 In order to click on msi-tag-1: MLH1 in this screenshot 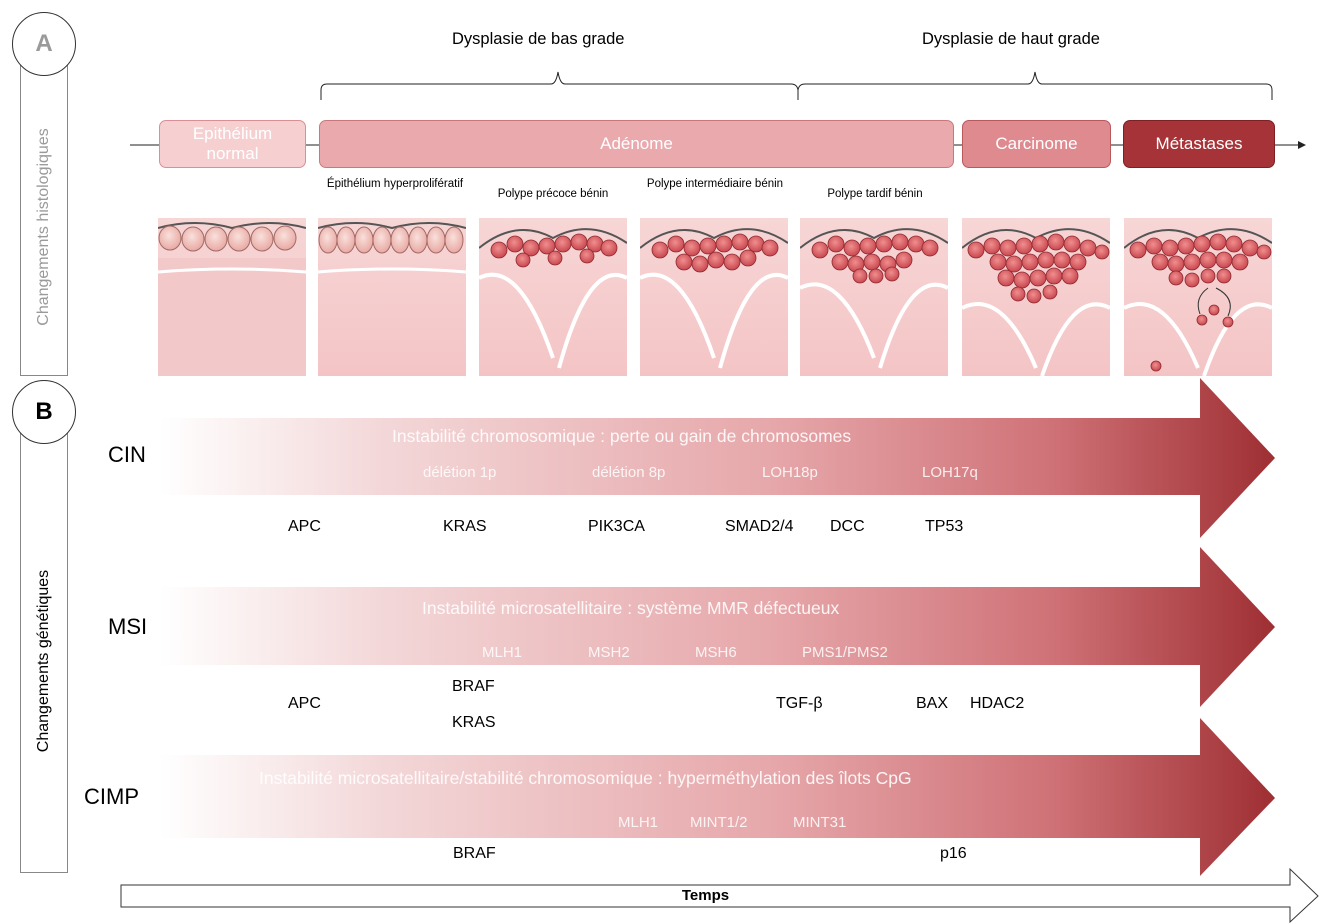, I will do `click(502, 652)`.